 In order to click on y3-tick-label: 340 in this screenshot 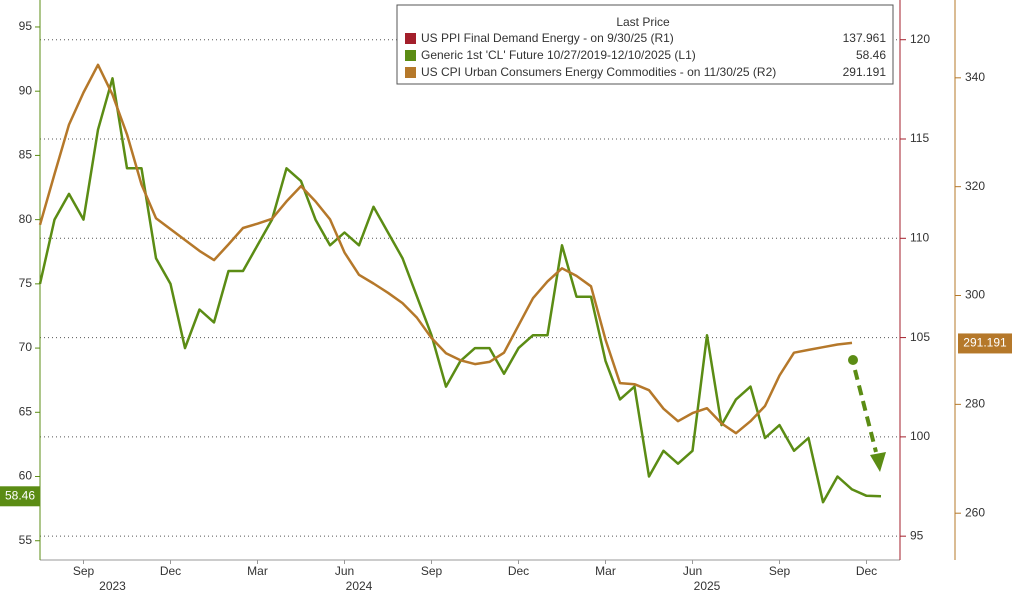, I will do `click(975, 77)`.